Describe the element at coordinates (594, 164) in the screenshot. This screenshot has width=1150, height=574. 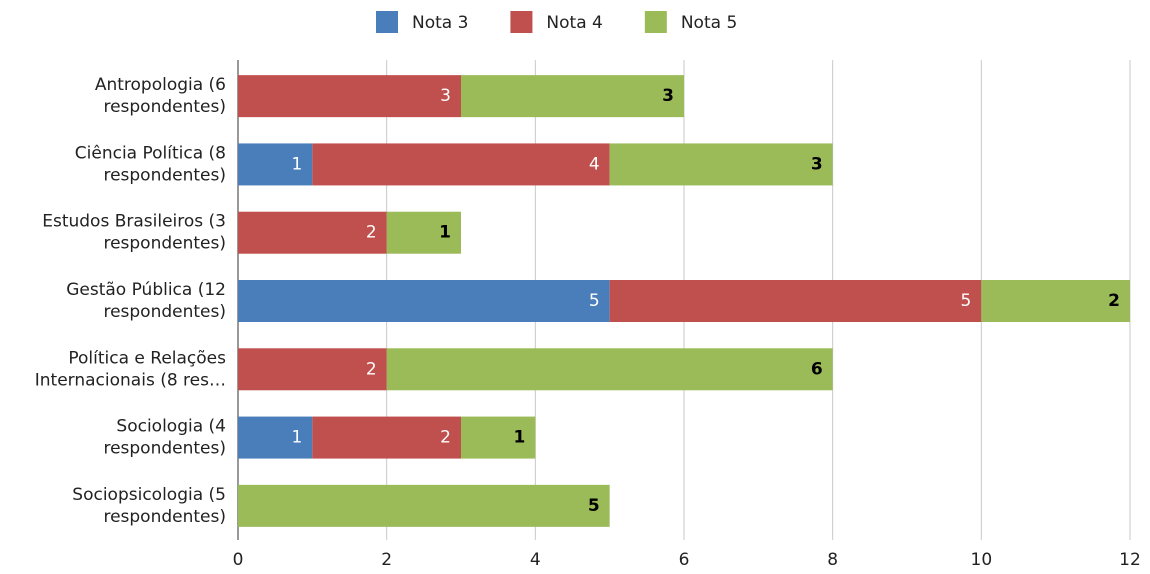
I see `data-label: 4` at that location.